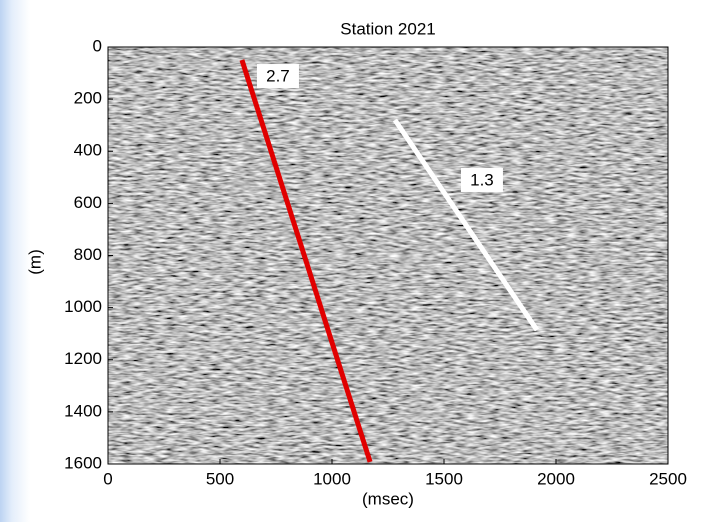  What do you see at coordinates (34, 261) in the screenshot?
I see `y-axis-label: (m)` at bounding box center [34, 261].